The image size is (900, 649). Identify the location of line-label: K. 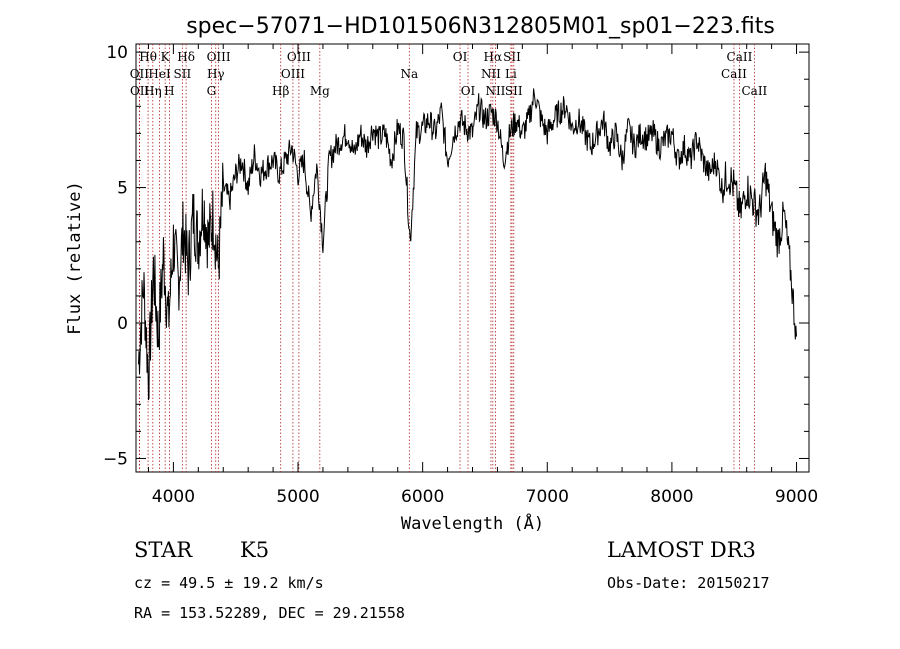
(166, 57).